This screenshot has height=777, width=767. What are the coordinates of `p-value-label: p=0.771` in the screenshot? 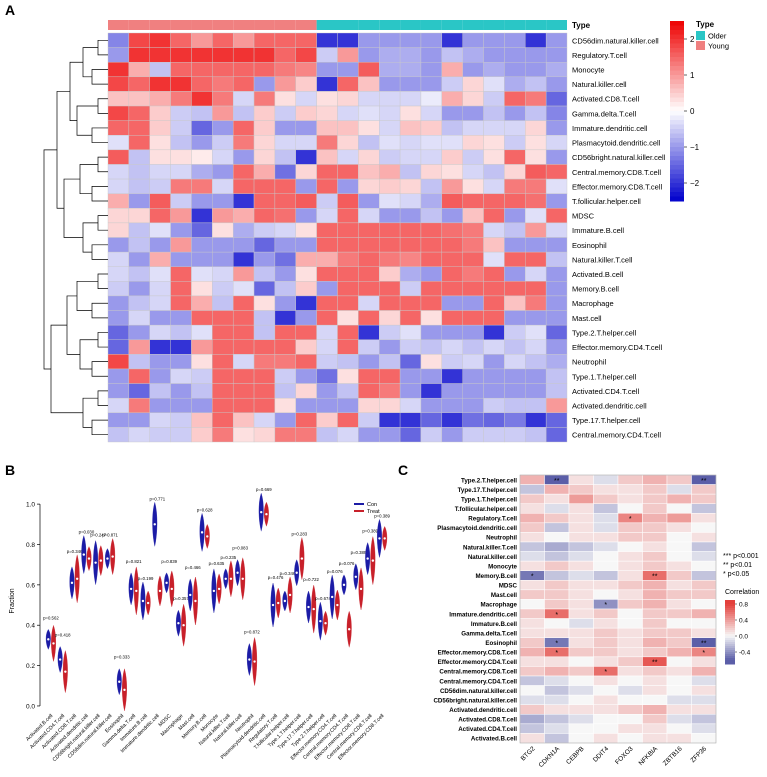 It's located at (158, 498).